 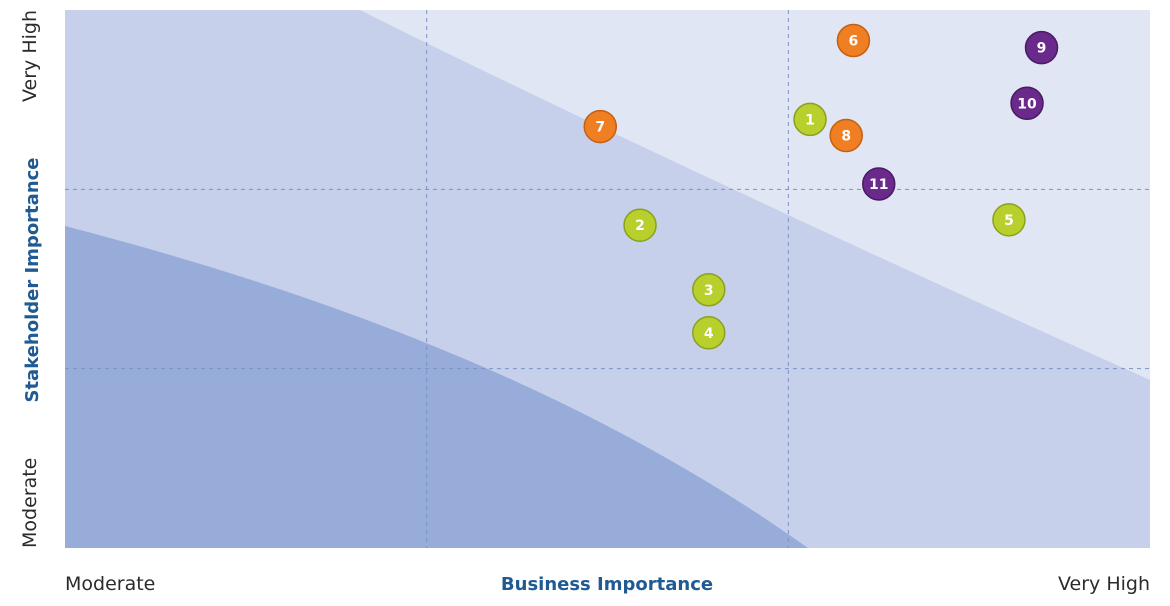 What do you see at coordinates (110, 584) in the screenshot?
I see `x-tick-moderate: Moderate` at bounding box center [110, 584].